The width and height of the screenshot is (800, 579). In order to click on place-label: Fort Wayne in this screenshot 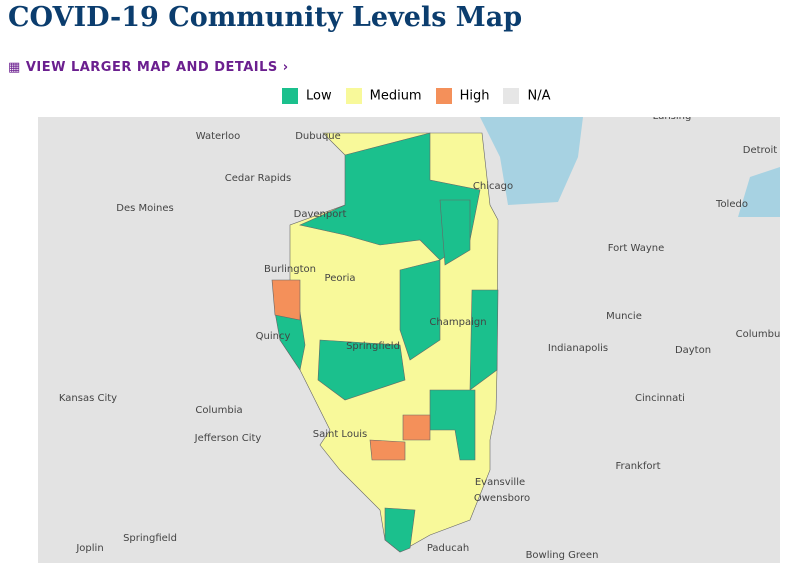, I will do `click(636, 248)`.